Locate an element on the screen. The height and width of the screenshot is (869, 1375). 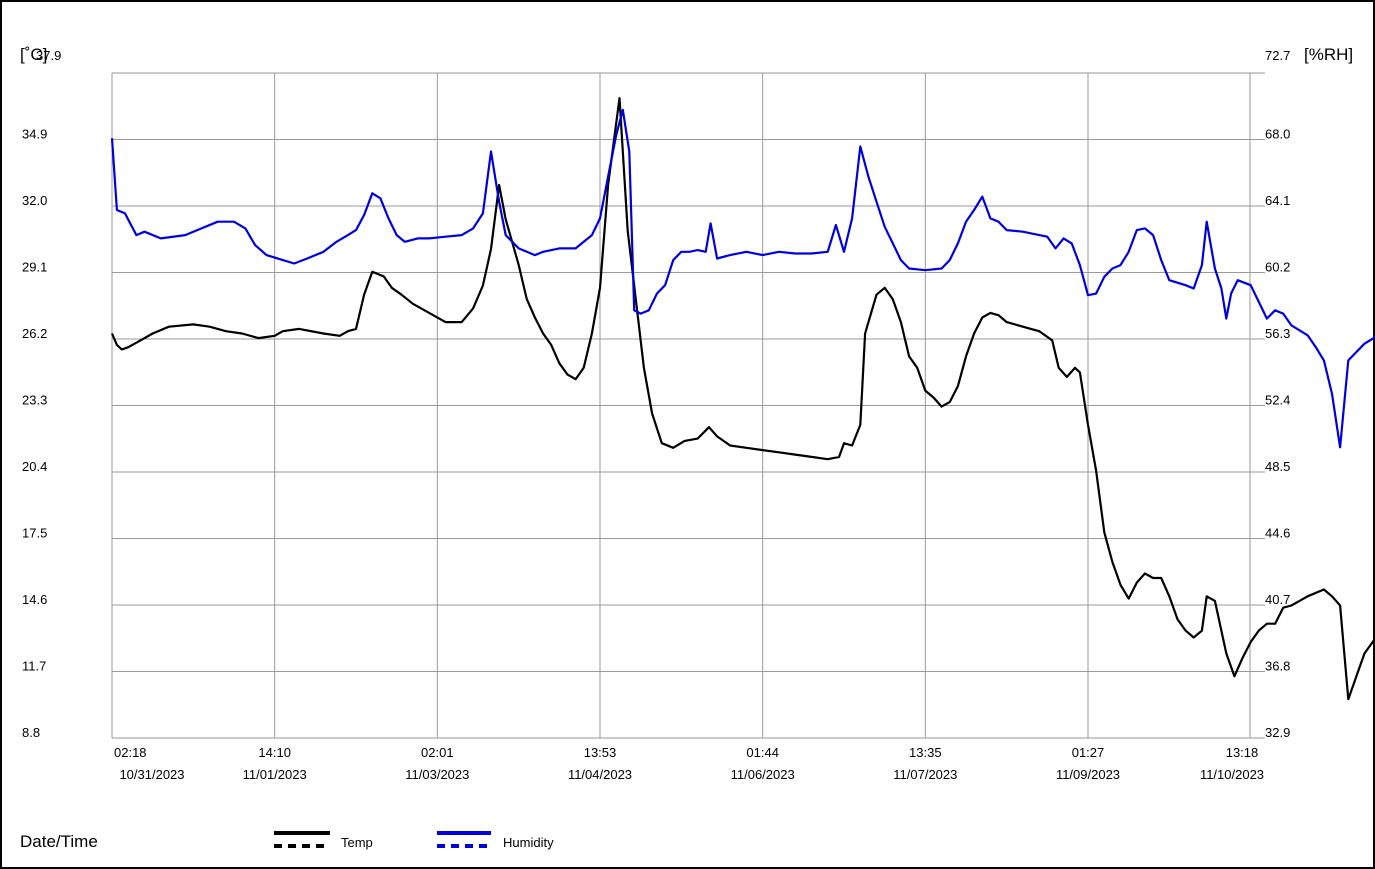
legend: Temp Humidity is located at coordinates (414, 840).